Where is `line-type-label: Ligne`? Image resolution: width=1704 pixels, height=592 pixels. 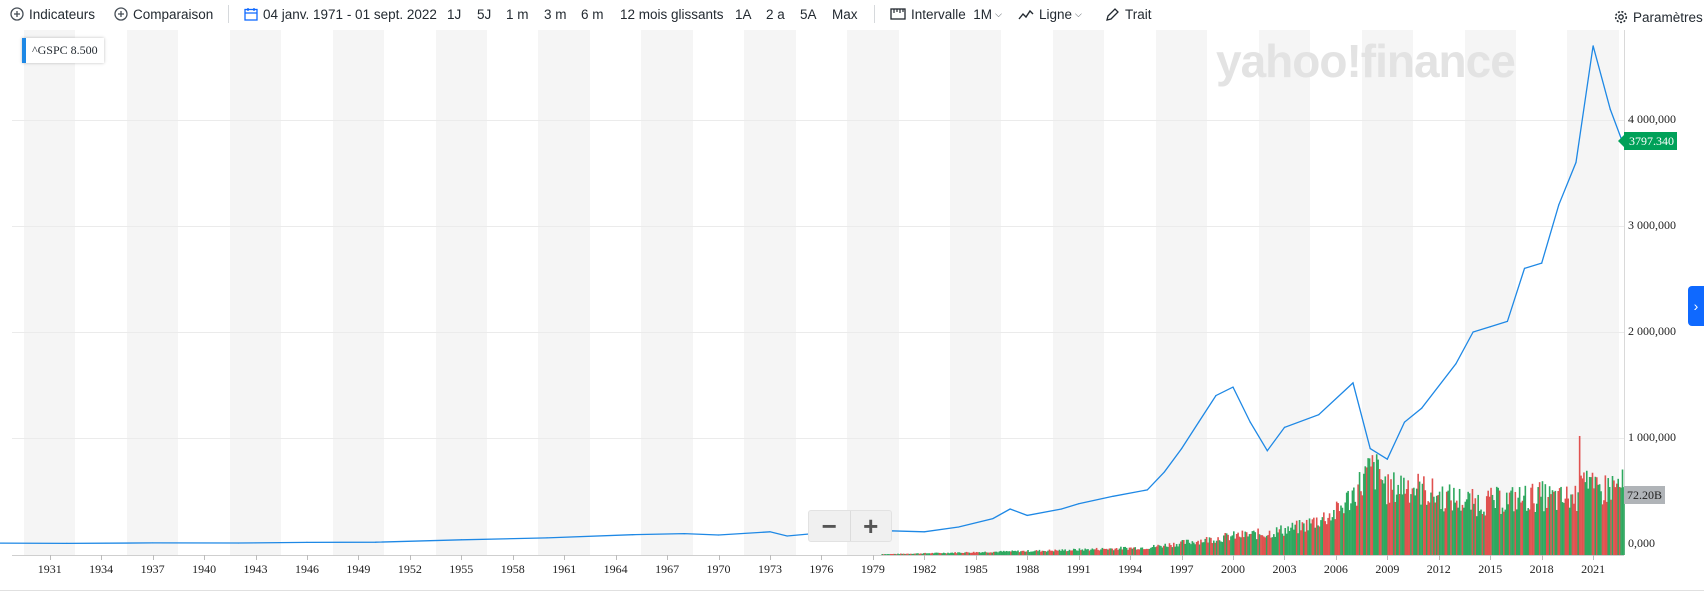 line-type-label: Ligne is located at coordinates (1056, 14).